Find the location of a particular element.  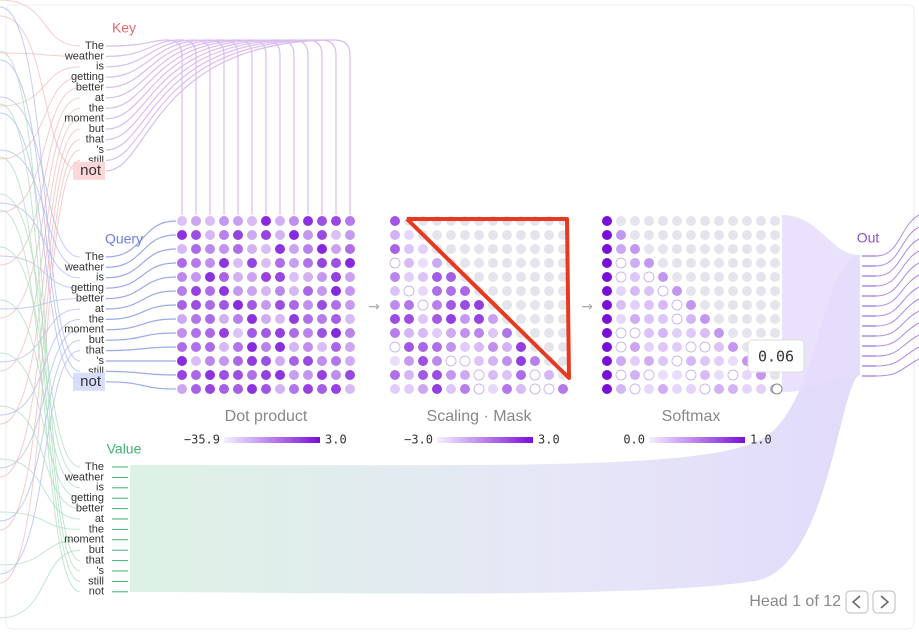

prev-button is located at coordinates (857, 602).